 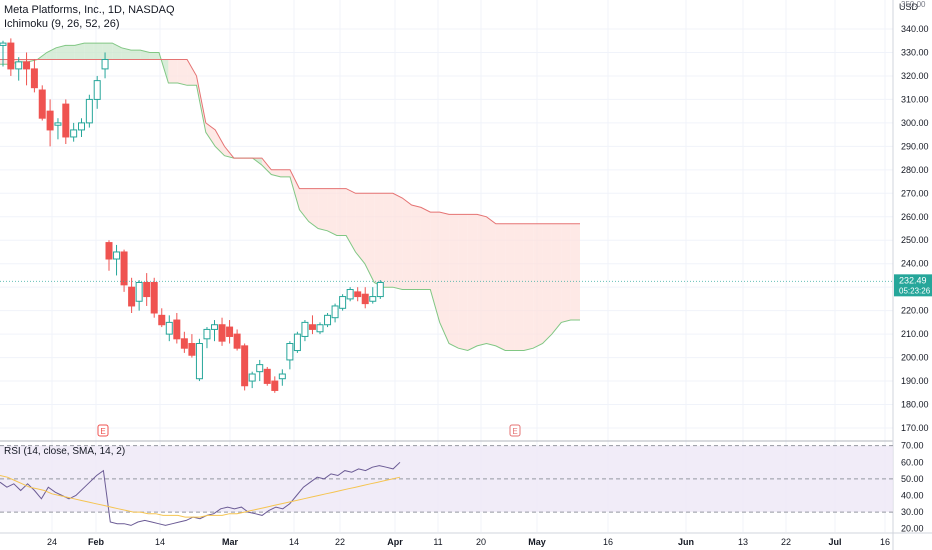 What do you see at coordinates (913, 285) in the screenshot?
I see `last-price-bg` at bounding box center [913, 285].